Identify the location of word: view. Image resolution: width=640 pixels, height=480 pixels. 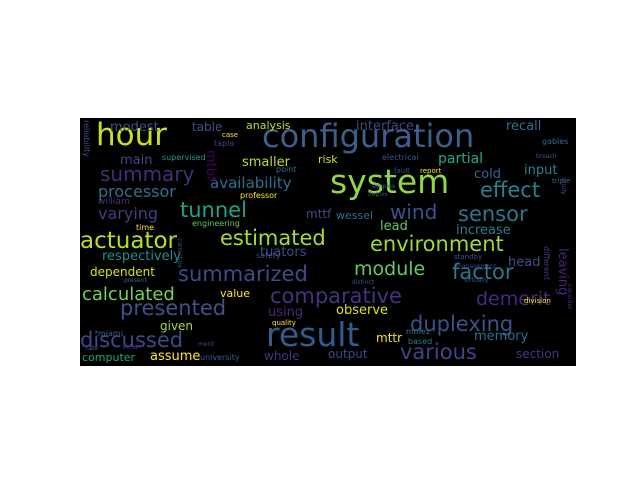
(130, 347).